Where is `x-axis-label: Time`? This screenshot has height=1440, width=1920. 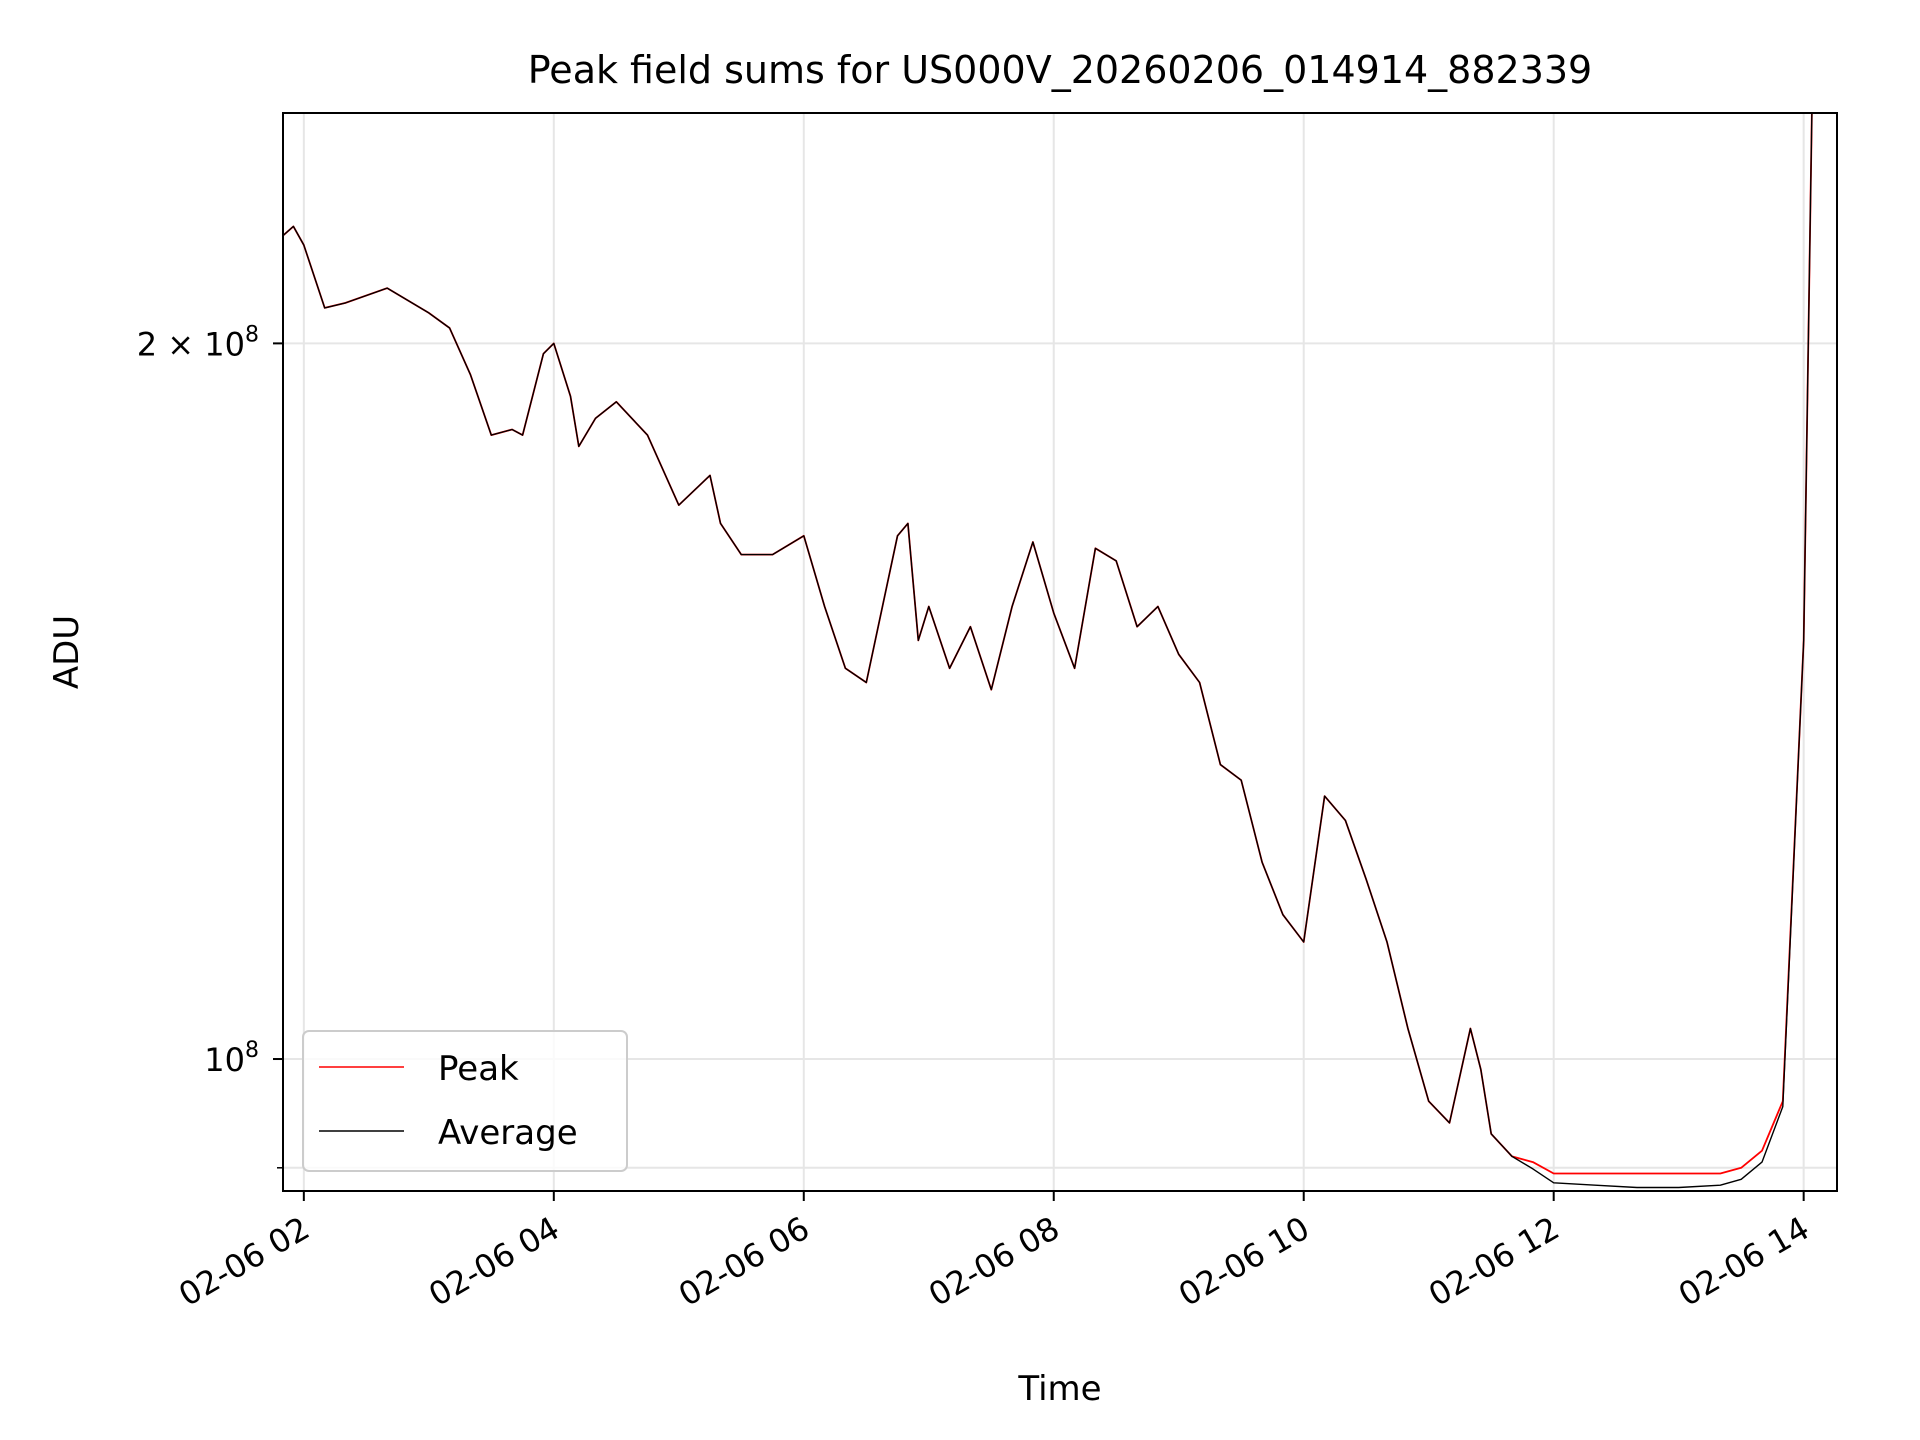 x-axis-label: Time is located at coordinates (1059, 1389).